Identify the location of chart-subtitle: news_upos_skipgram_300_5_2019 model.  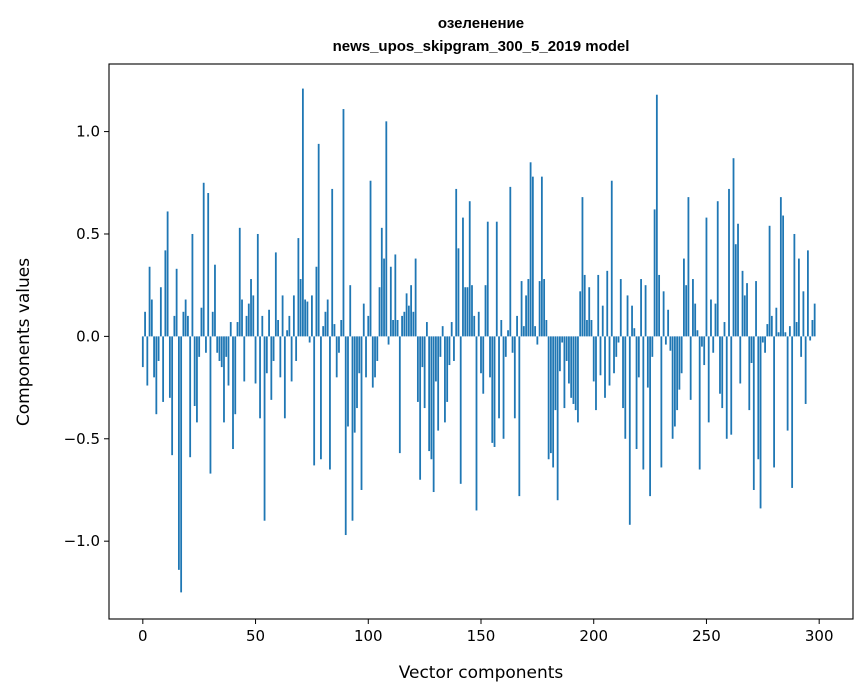
(481, 46).